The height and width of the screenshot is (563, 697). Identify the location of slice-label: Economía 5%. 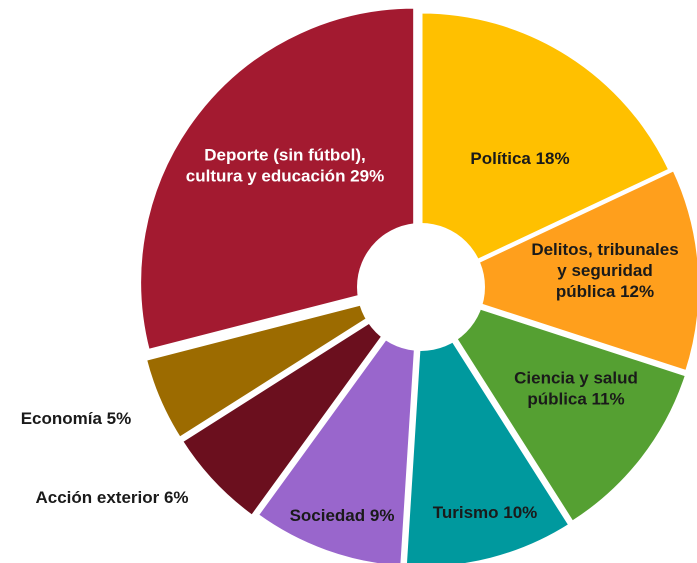
(76, 418).